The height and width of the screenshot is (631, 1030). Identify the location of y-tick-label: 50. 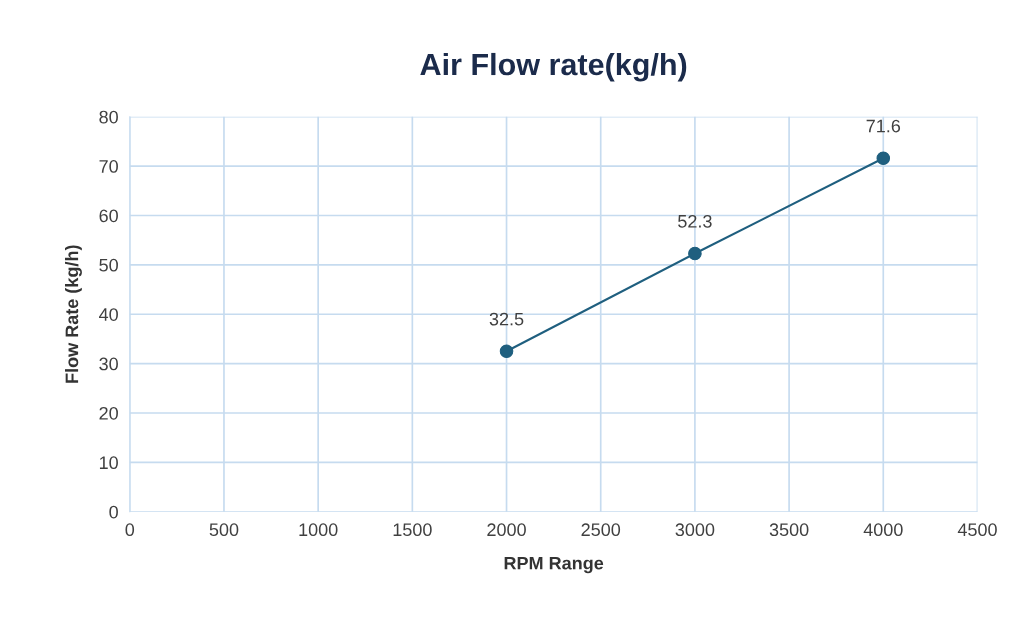
(108, 265).